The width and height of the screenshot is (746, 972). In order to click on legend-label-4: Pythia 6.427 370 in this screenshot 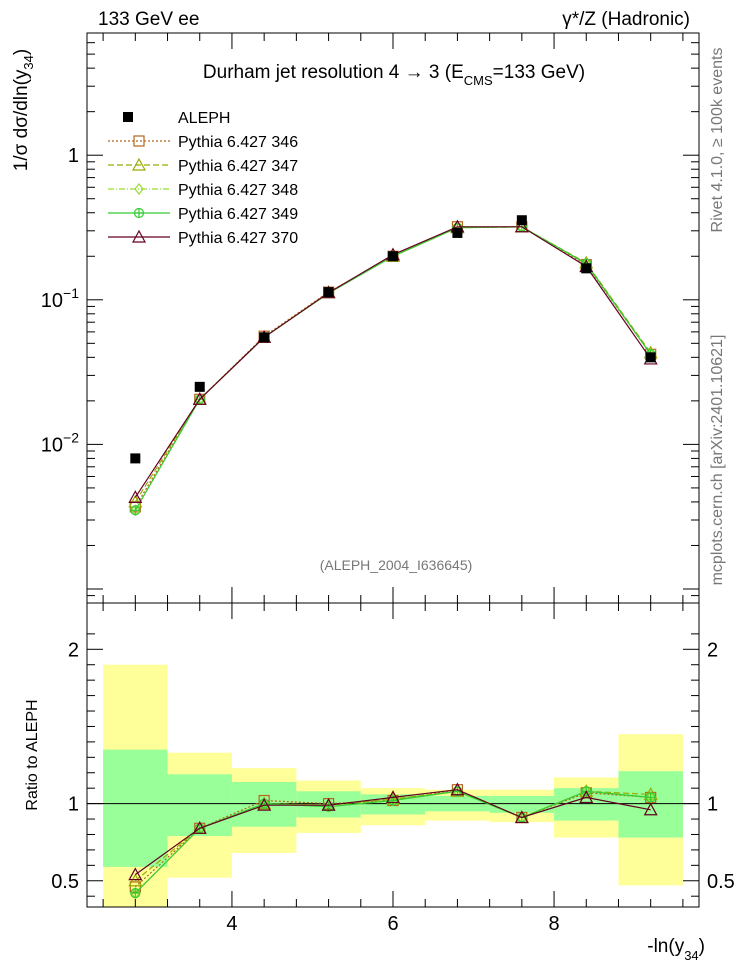, I will do `click(238, 238)`.